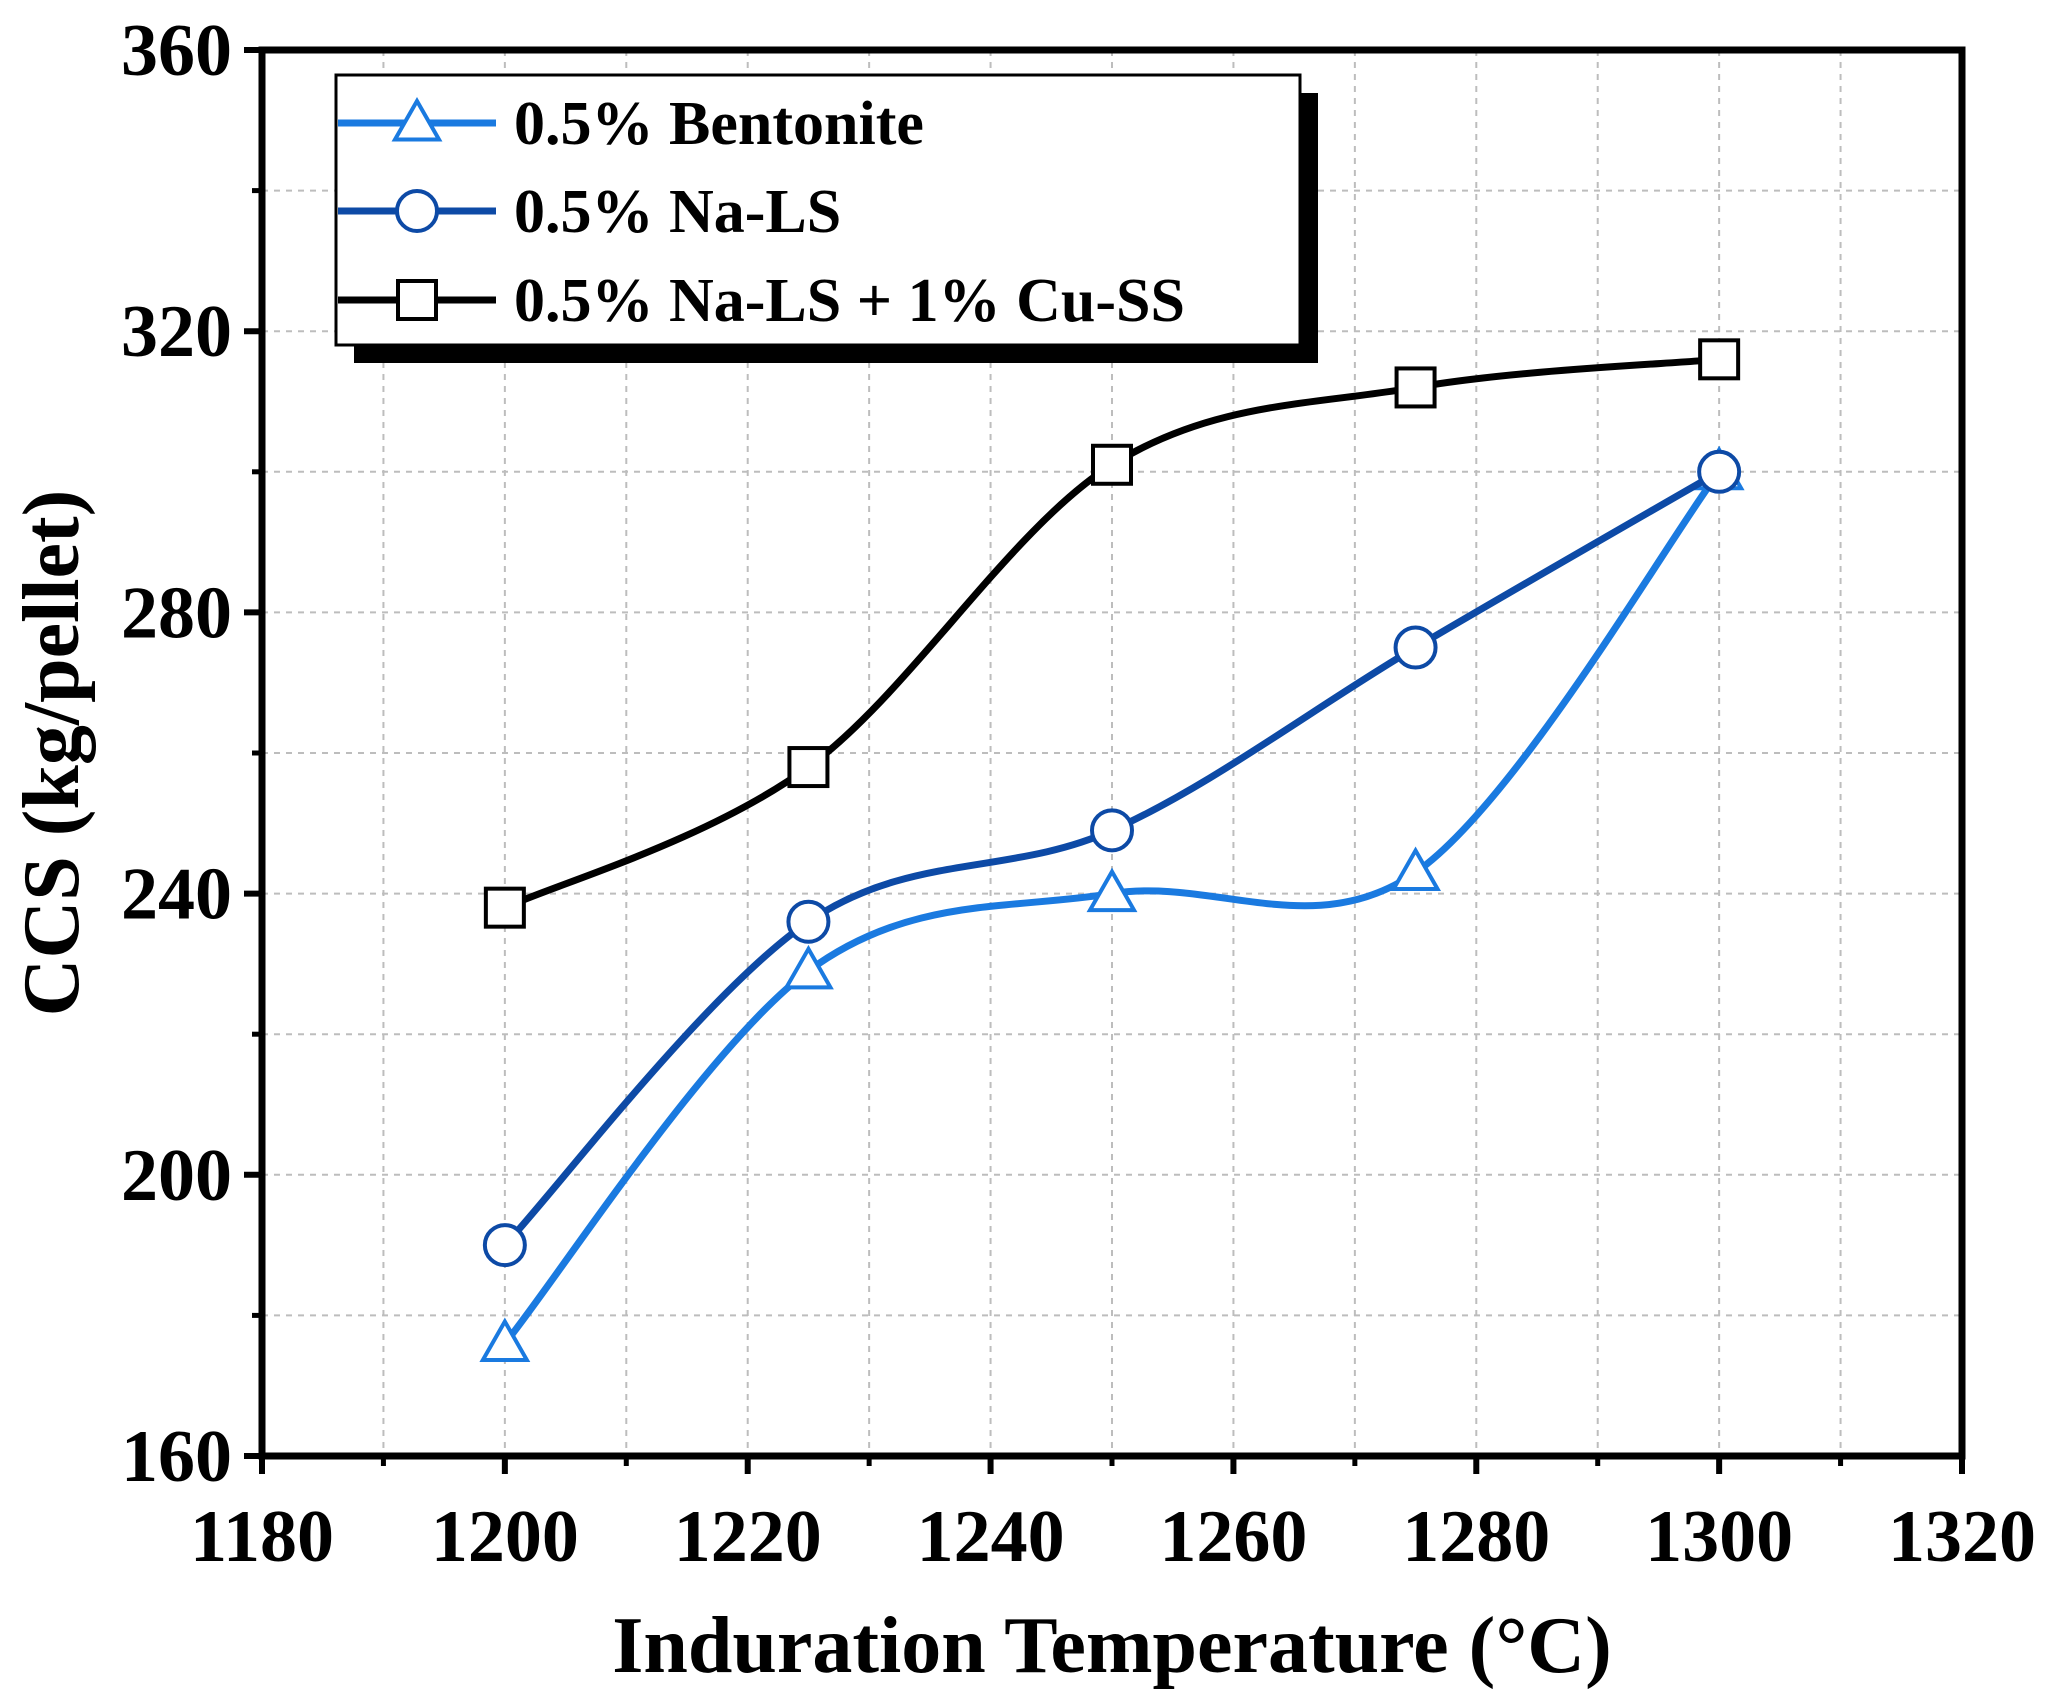  Describe the element at coordinates (1476, 1537) in the screenshot. I see `x-tick-label: 1280` at that location.